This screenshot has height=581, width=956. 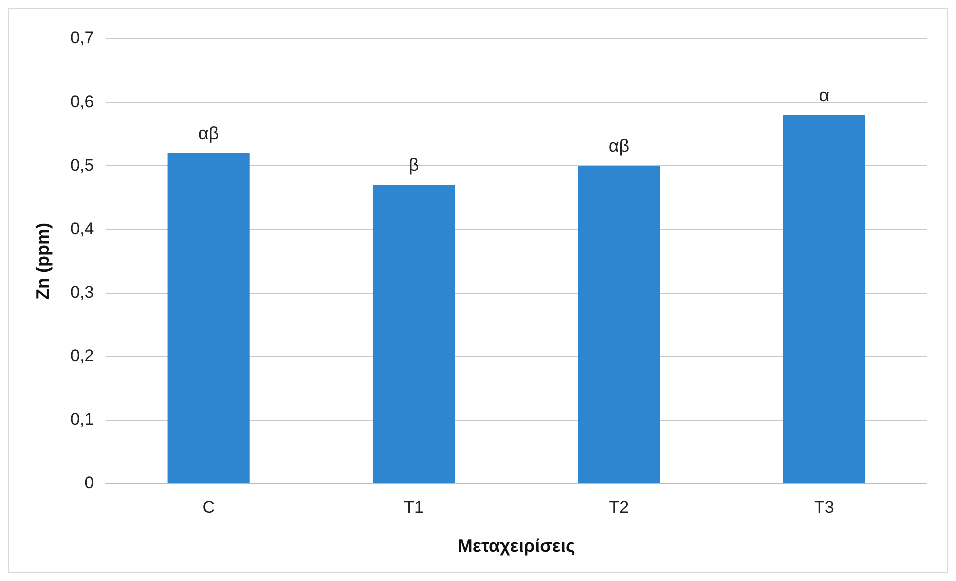 I want to click on y-tick-label: 0,3, so click(x=82, y=292).